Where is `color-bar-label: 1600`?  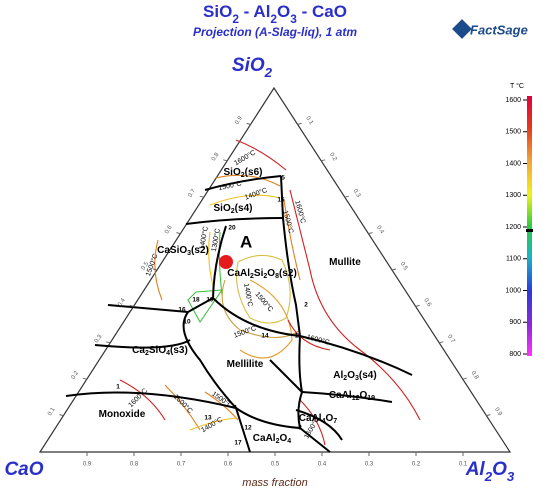
color-bar-label: 1600 is located at coordinates (513, 100).